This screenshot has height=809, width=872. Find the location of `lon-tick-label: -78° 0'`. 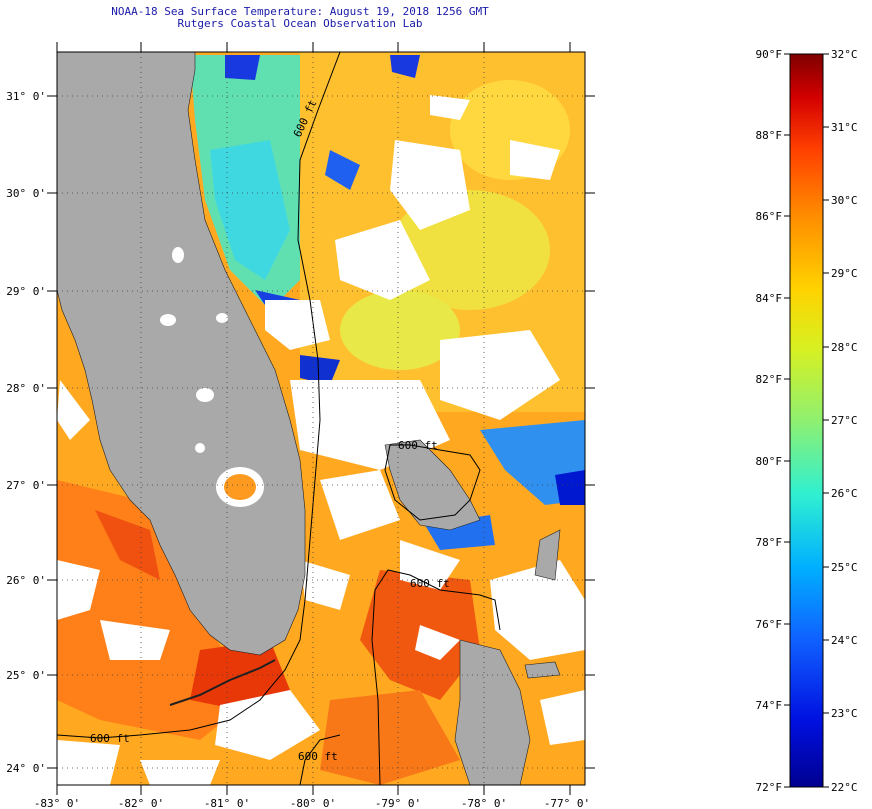

lon-tick-label: -78° 0' is located at coordinates (484, 803).